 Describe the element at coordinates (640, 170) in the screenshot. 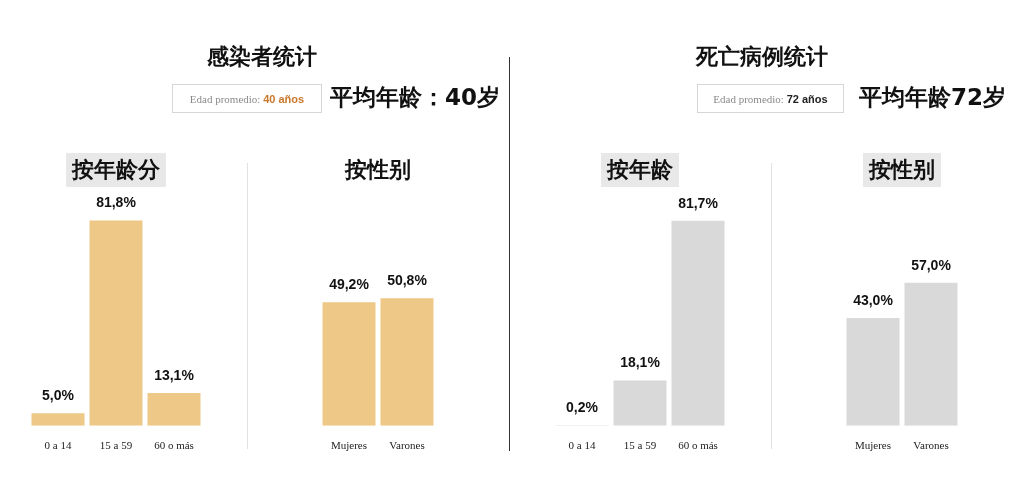

I see `chart-title: 按年龄` at that location.